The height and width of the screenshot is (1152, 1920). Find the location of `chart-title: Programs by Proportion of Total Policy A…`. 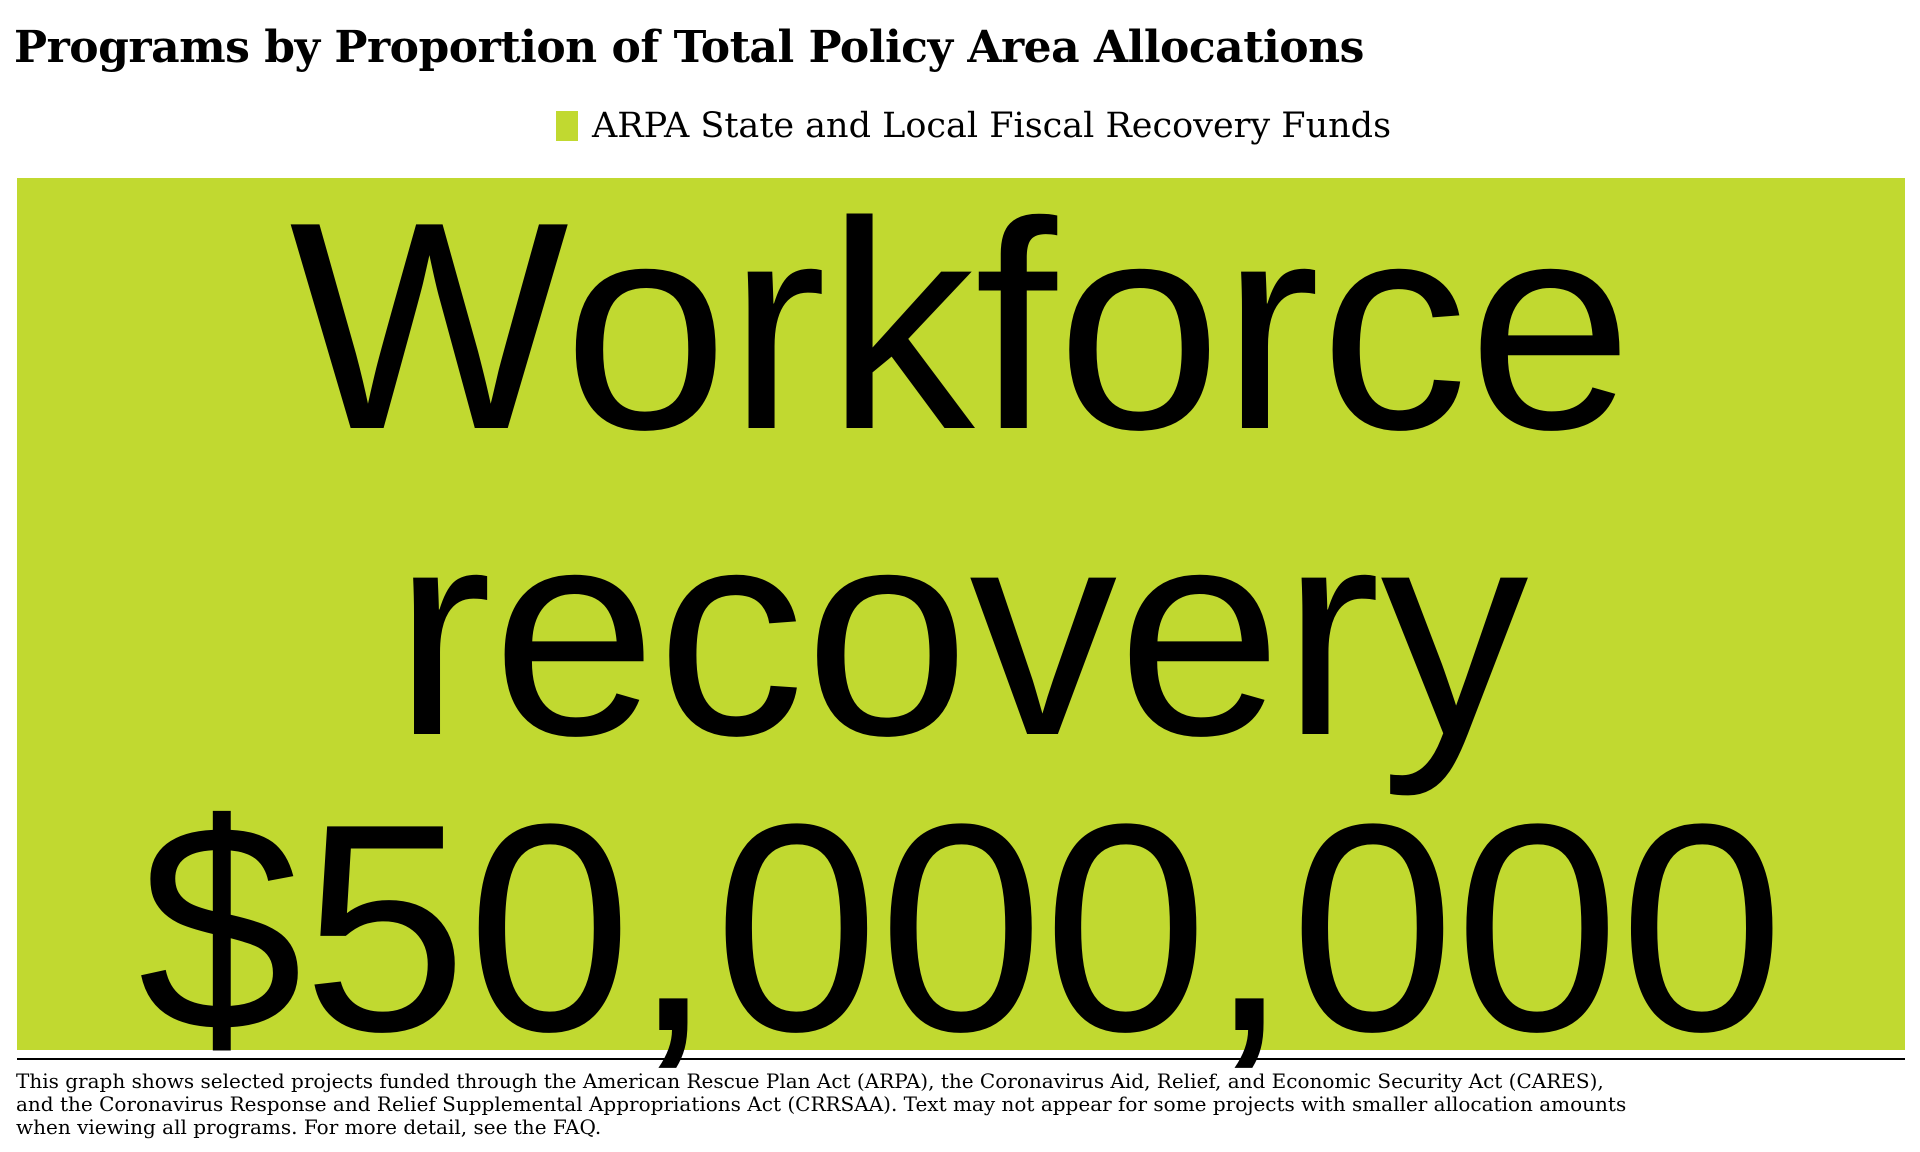

chart-title: Programs by Proportion of Total Policy A… is located at coordinates (689, 47).